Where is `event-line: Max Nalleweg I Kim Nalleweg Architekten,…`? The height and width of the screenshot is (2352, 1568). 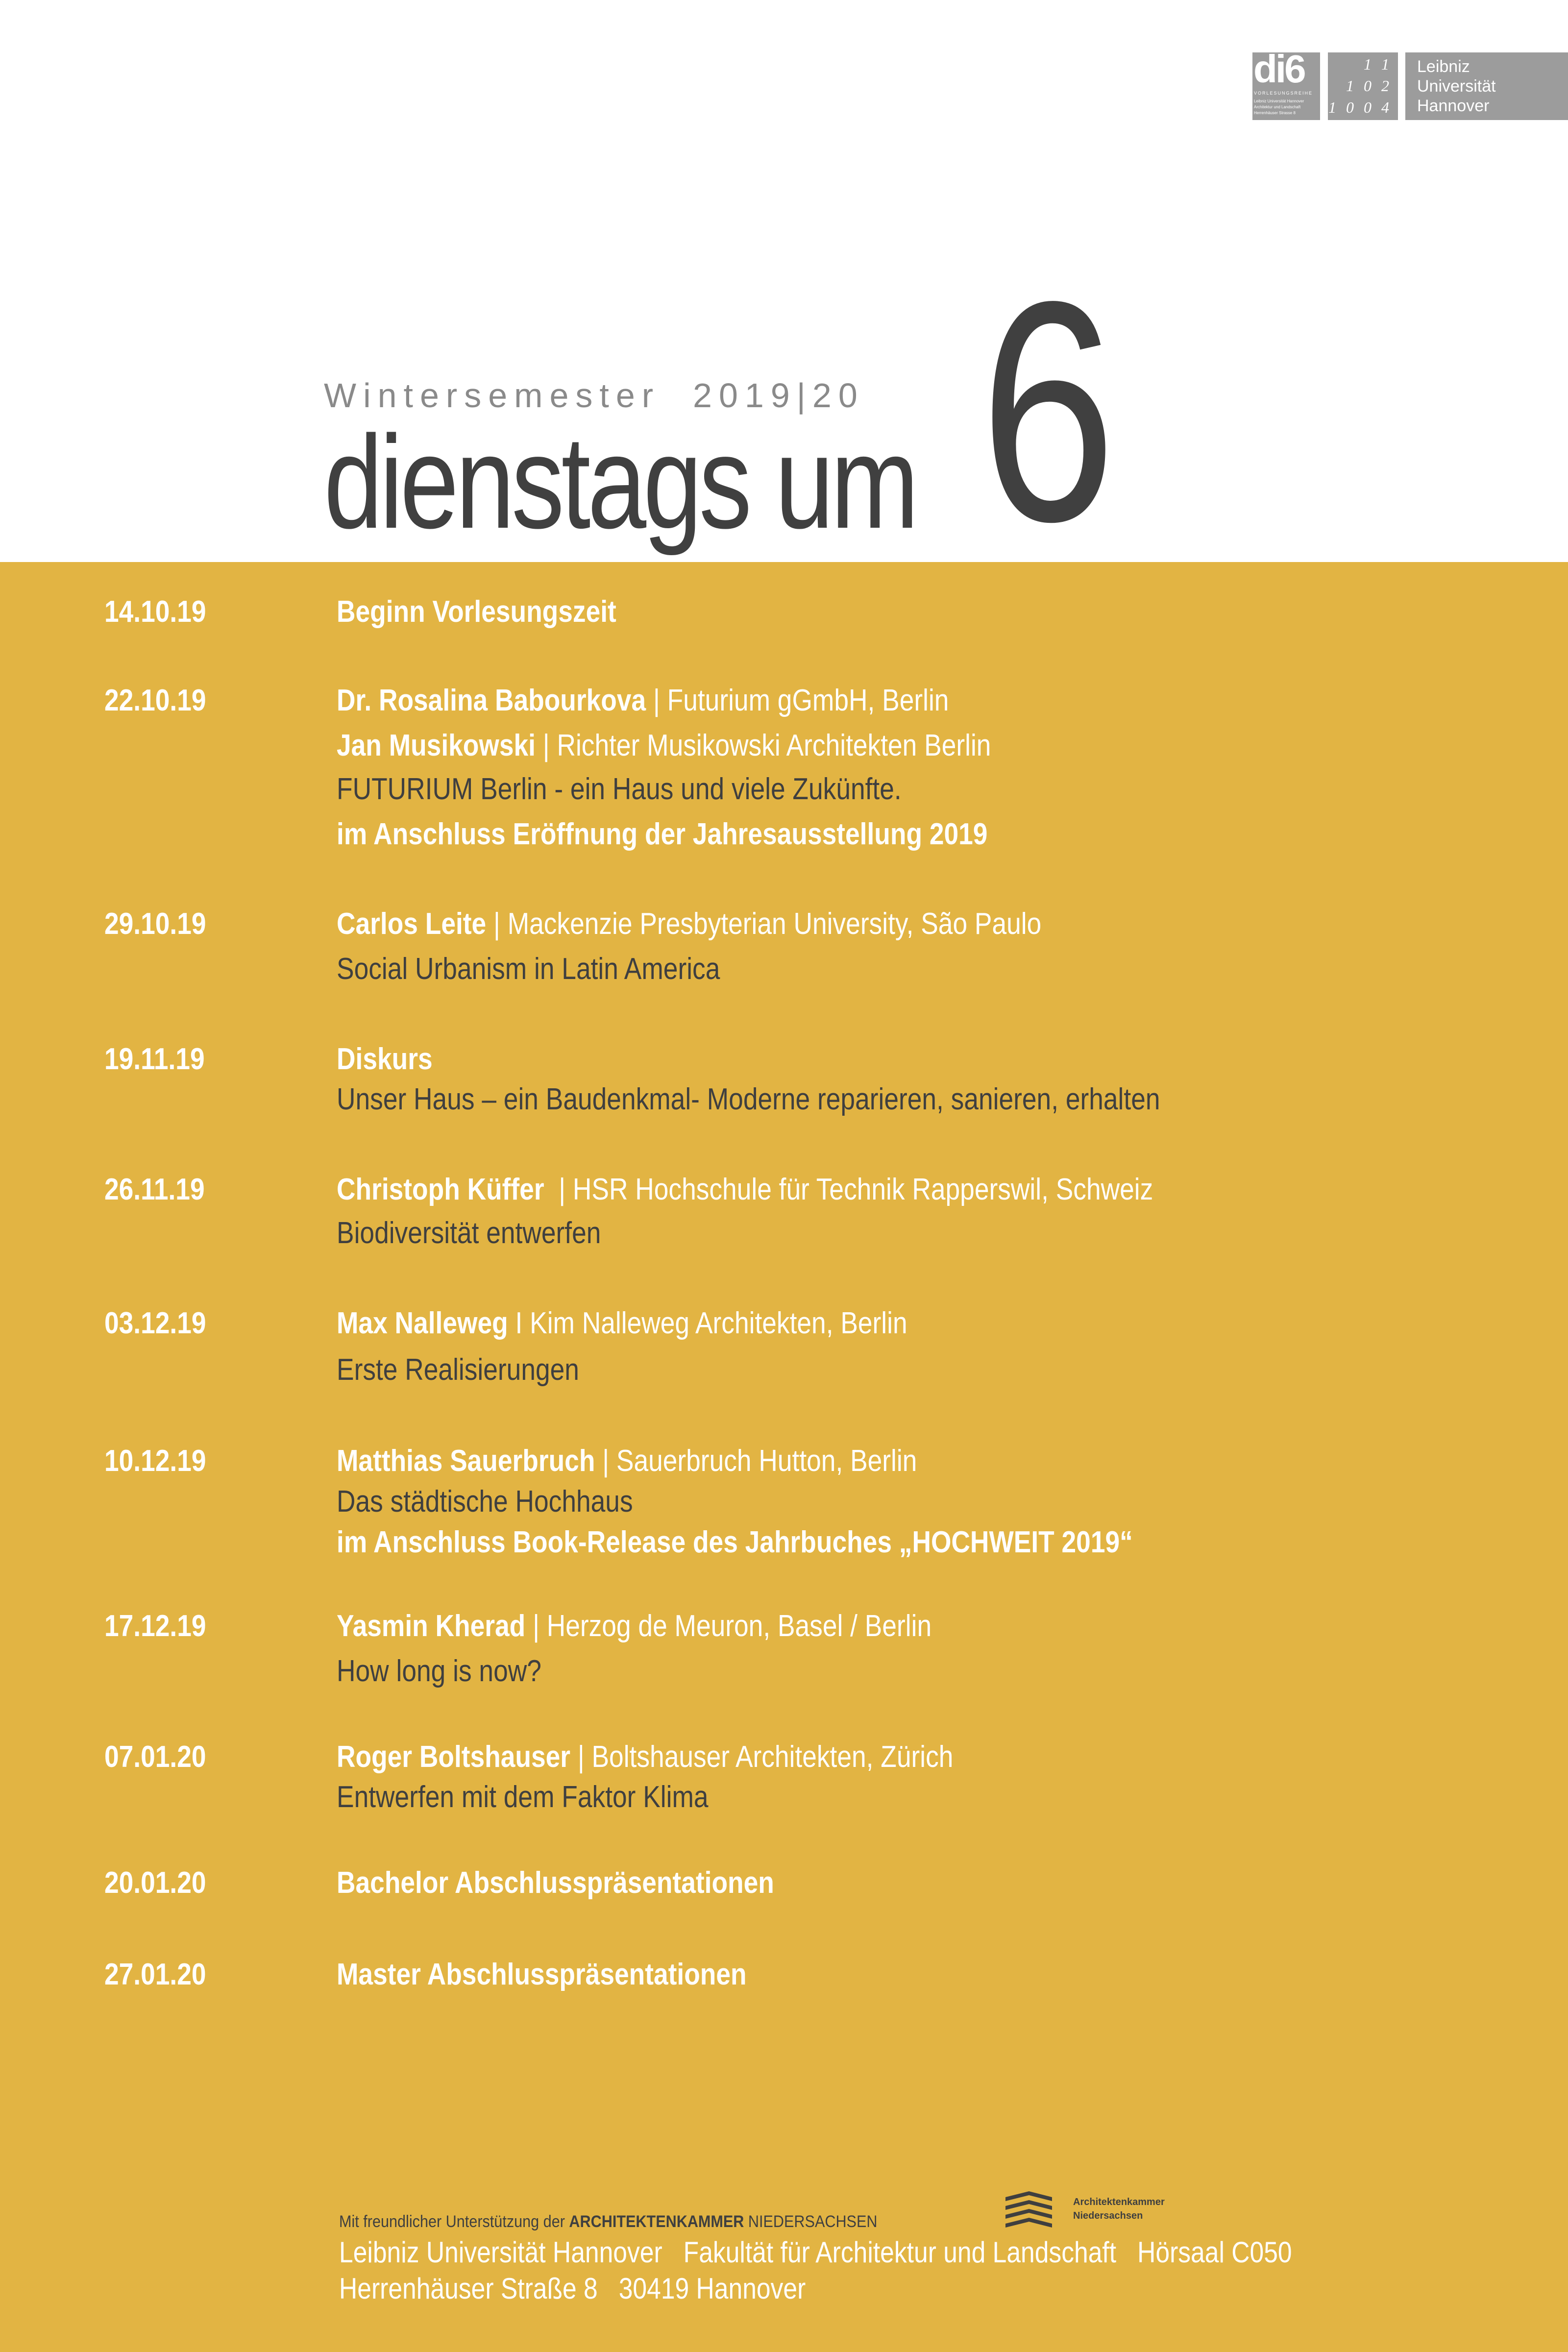
event-line: Max Nalleweg I Kim Nalleweg Architekten,… is located at coordinates (622, 1323).